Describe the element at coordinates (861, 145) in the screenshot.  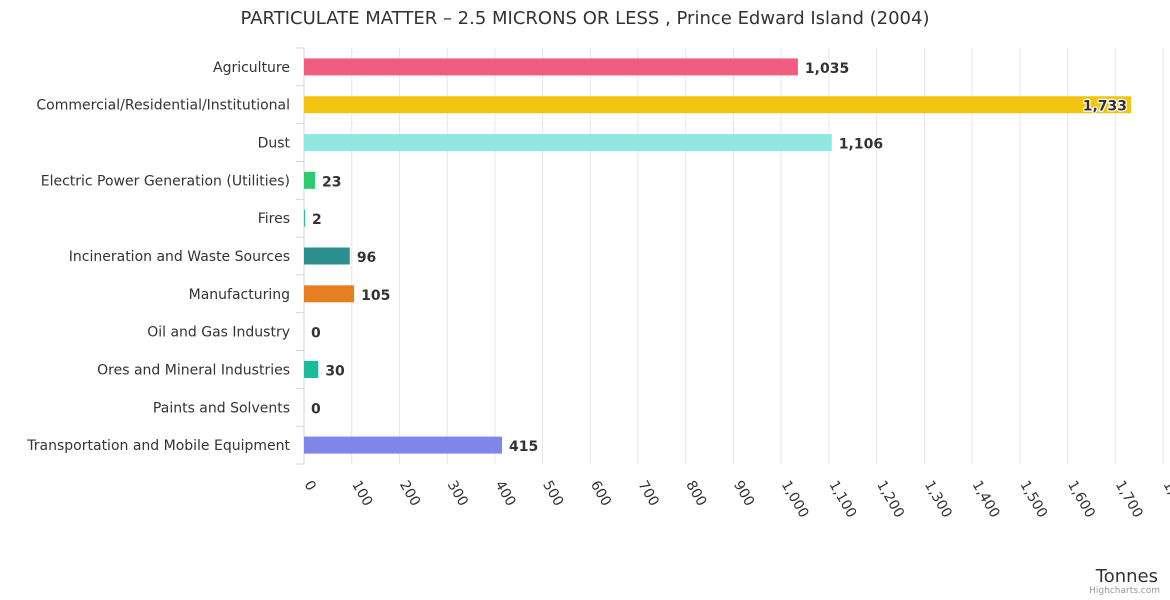
I see `data-label: 1,106` at that location.